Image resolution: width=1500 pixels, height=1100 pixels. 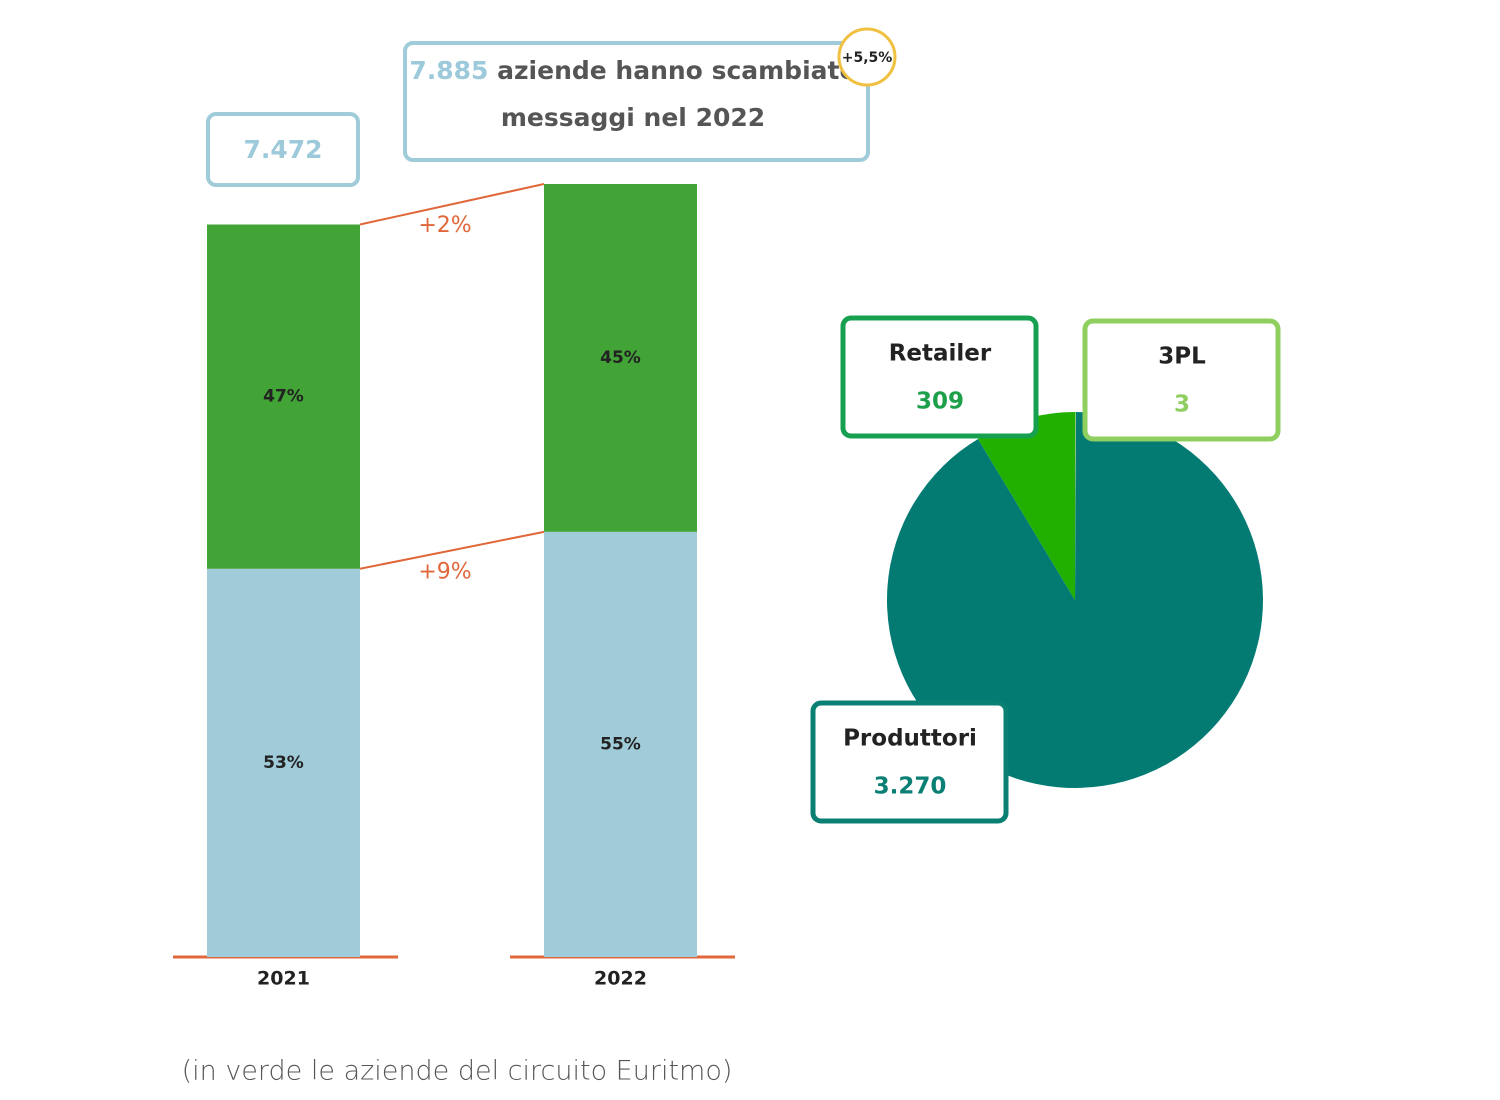 What do you see at coordinates (444, 225) in the screenshot?
I see `growth-label: +2%` at bounding box center [444, 225].